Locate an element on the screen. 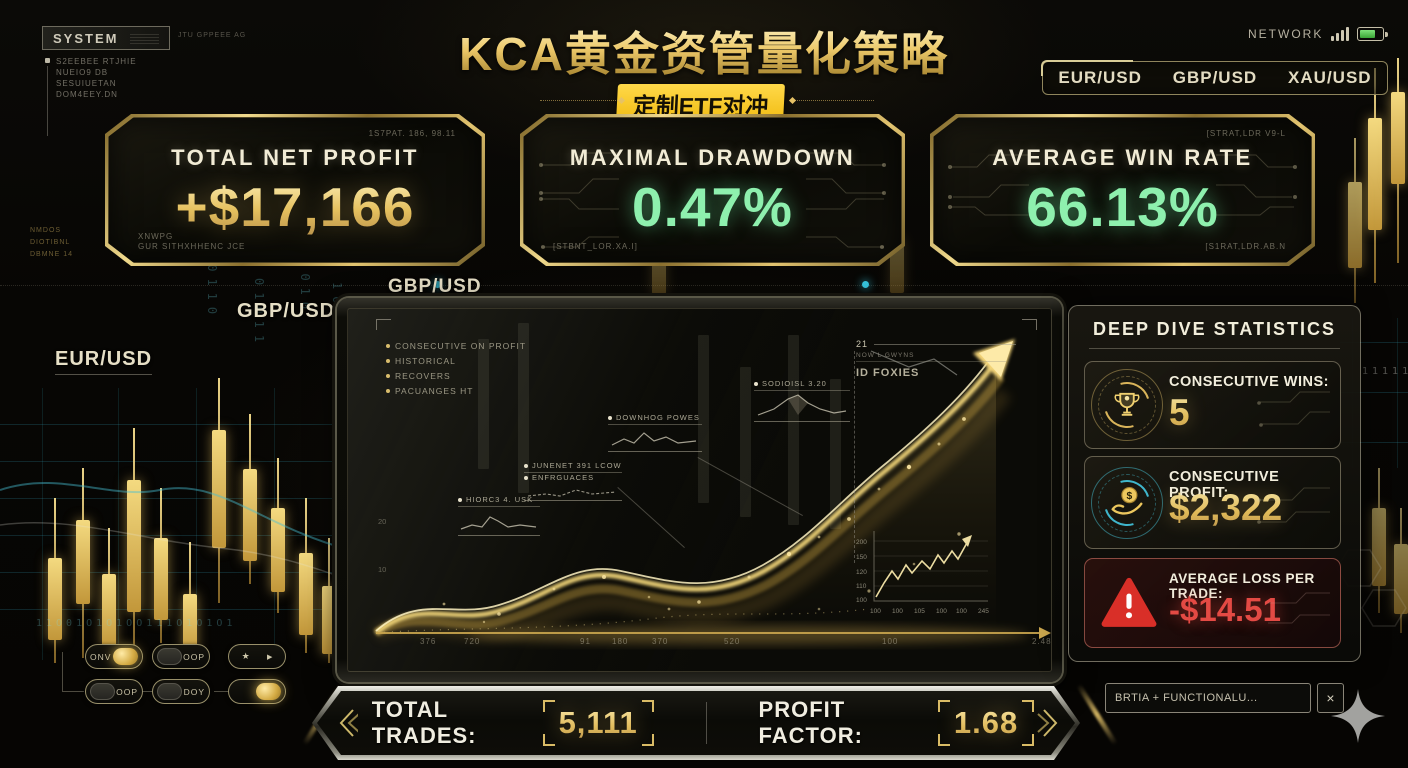 This screenshot has width=1408, height=768. stat-value: $2,322 is located at coordinates (1226, 507).